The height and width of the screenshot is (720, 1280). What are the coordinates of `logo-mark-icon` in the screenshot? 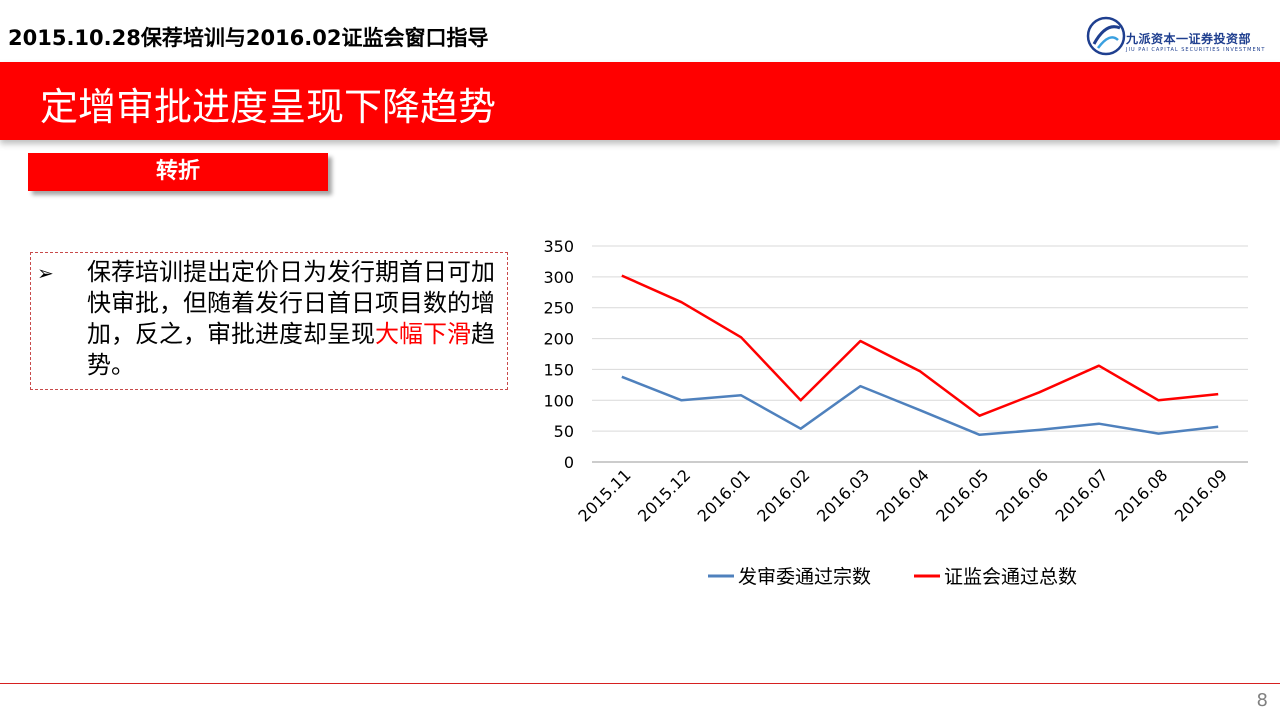 It's located at (1106, 36).